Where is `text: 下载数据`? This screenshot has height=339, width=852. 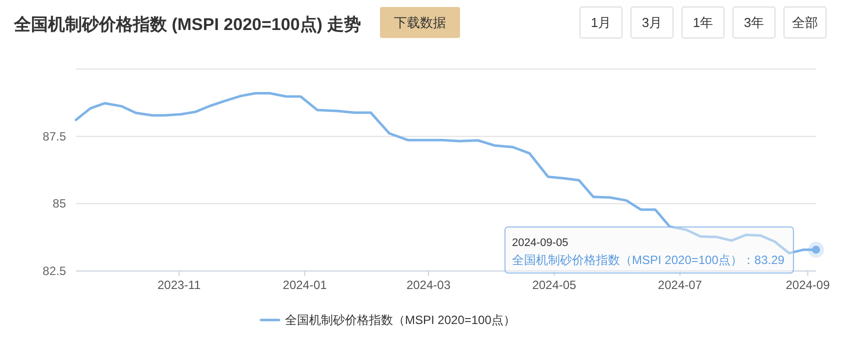
text: 下载数据 is located at coordinates (420, 22).